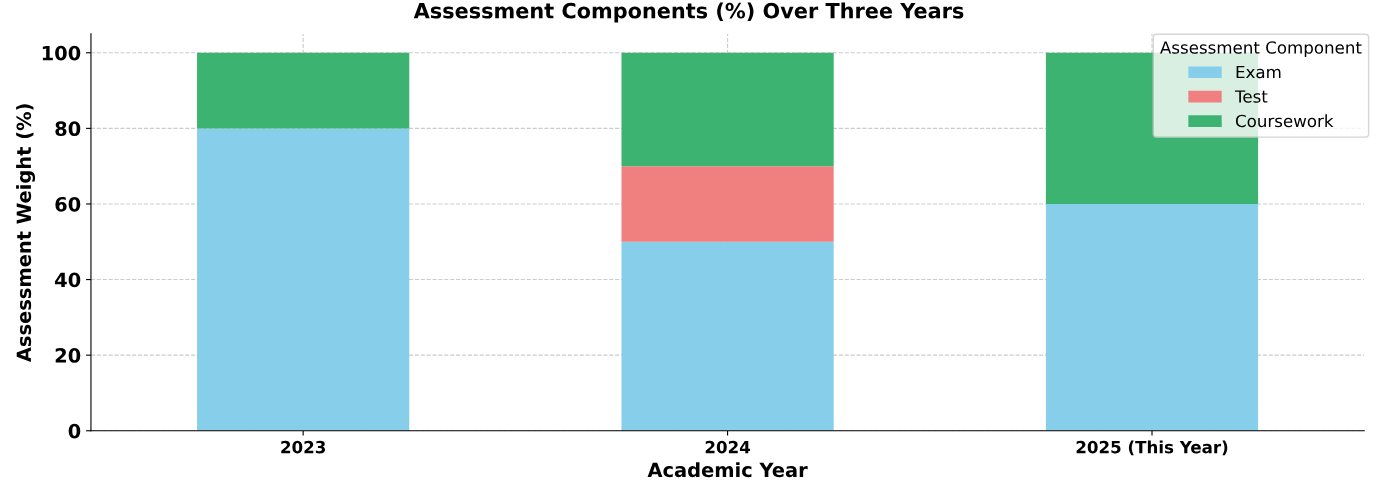 This screenshot has height=484, width=1378. I want to click on y-tick-label: 20, so click(68, 355).